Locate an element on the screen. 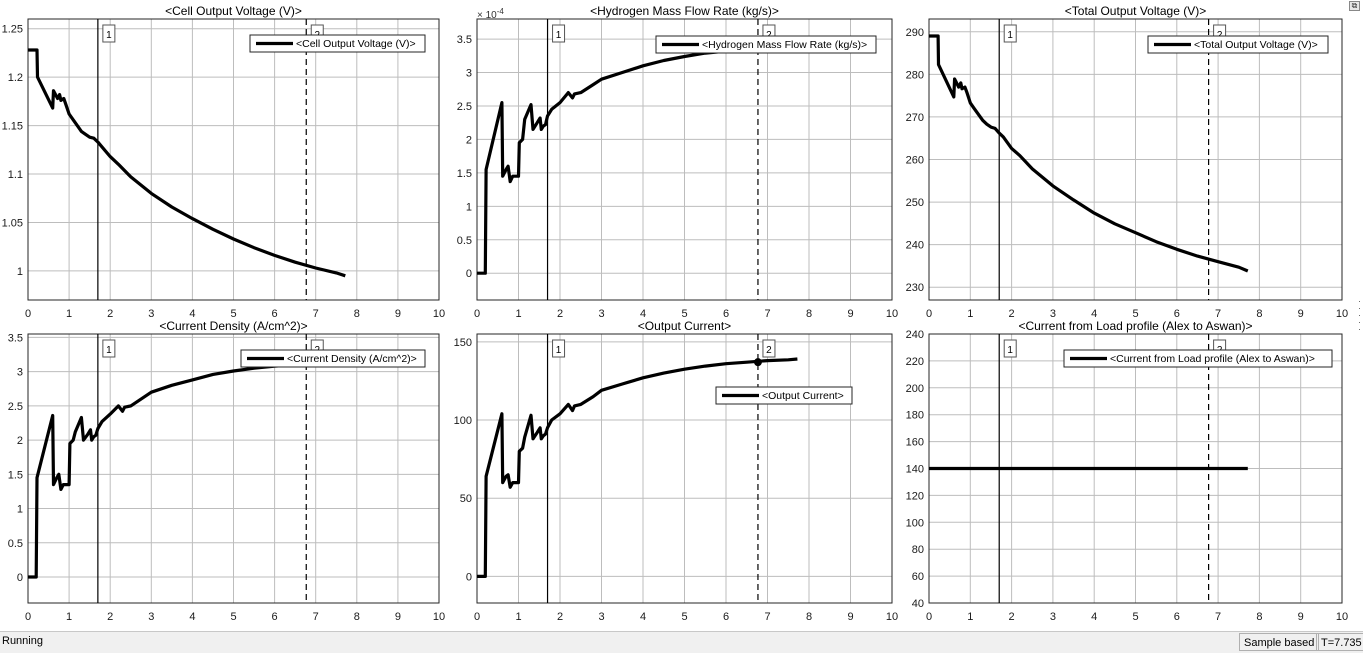  y-tick-label: 1.5 is located at coordinates (15, 475).